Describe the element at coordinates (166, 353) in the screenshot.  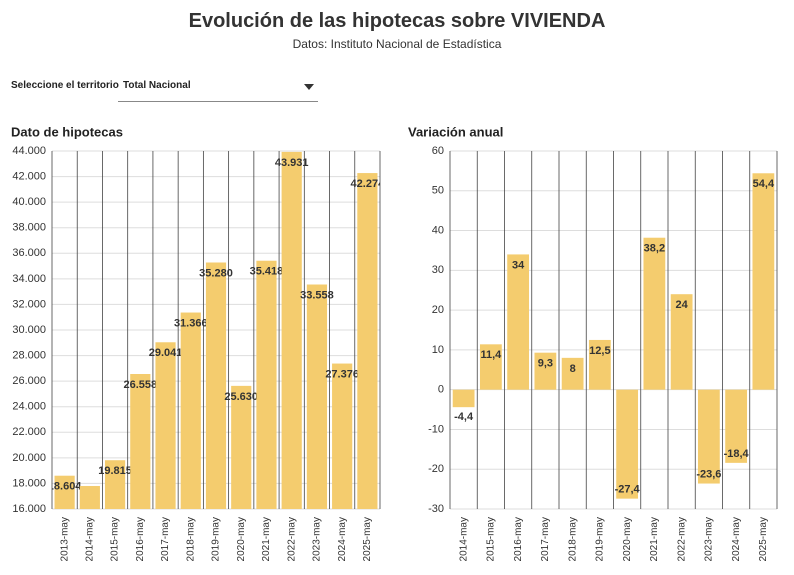
I see `data-label: 29.041` at that location.